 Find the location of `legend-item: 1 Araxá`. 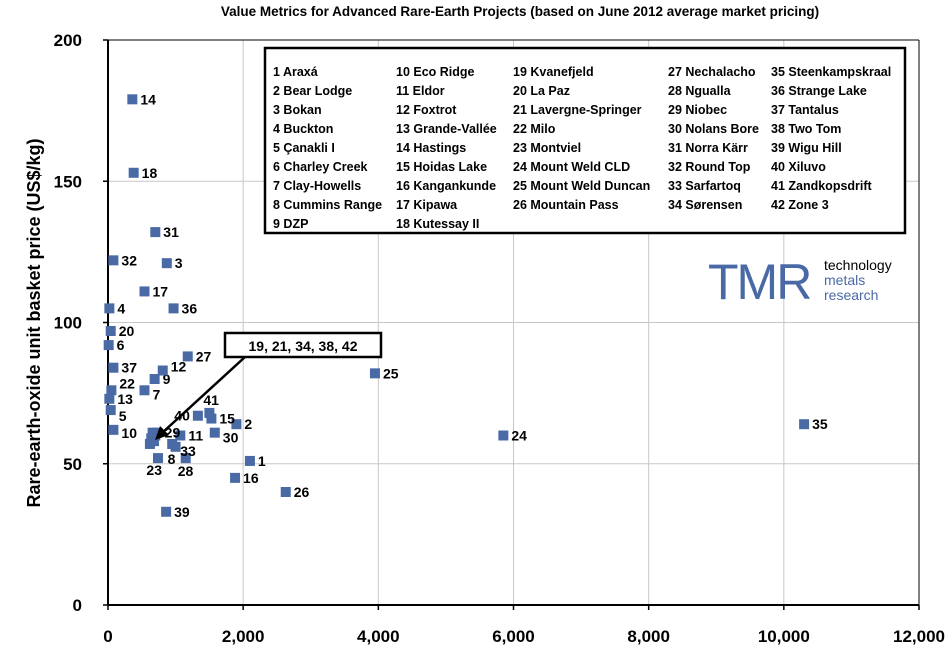

legend-item: 1 Araxá is located at coordinates (295, 72).